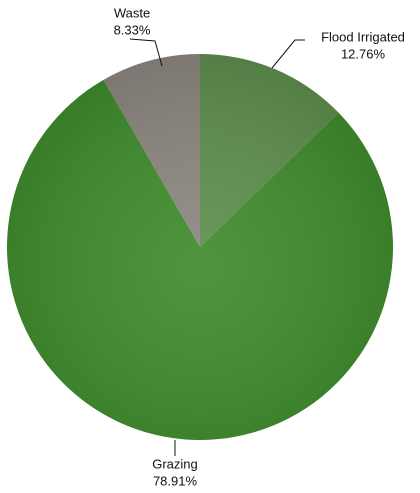  I want to click on slice-value-label: 8.33%, so click(132, 29).